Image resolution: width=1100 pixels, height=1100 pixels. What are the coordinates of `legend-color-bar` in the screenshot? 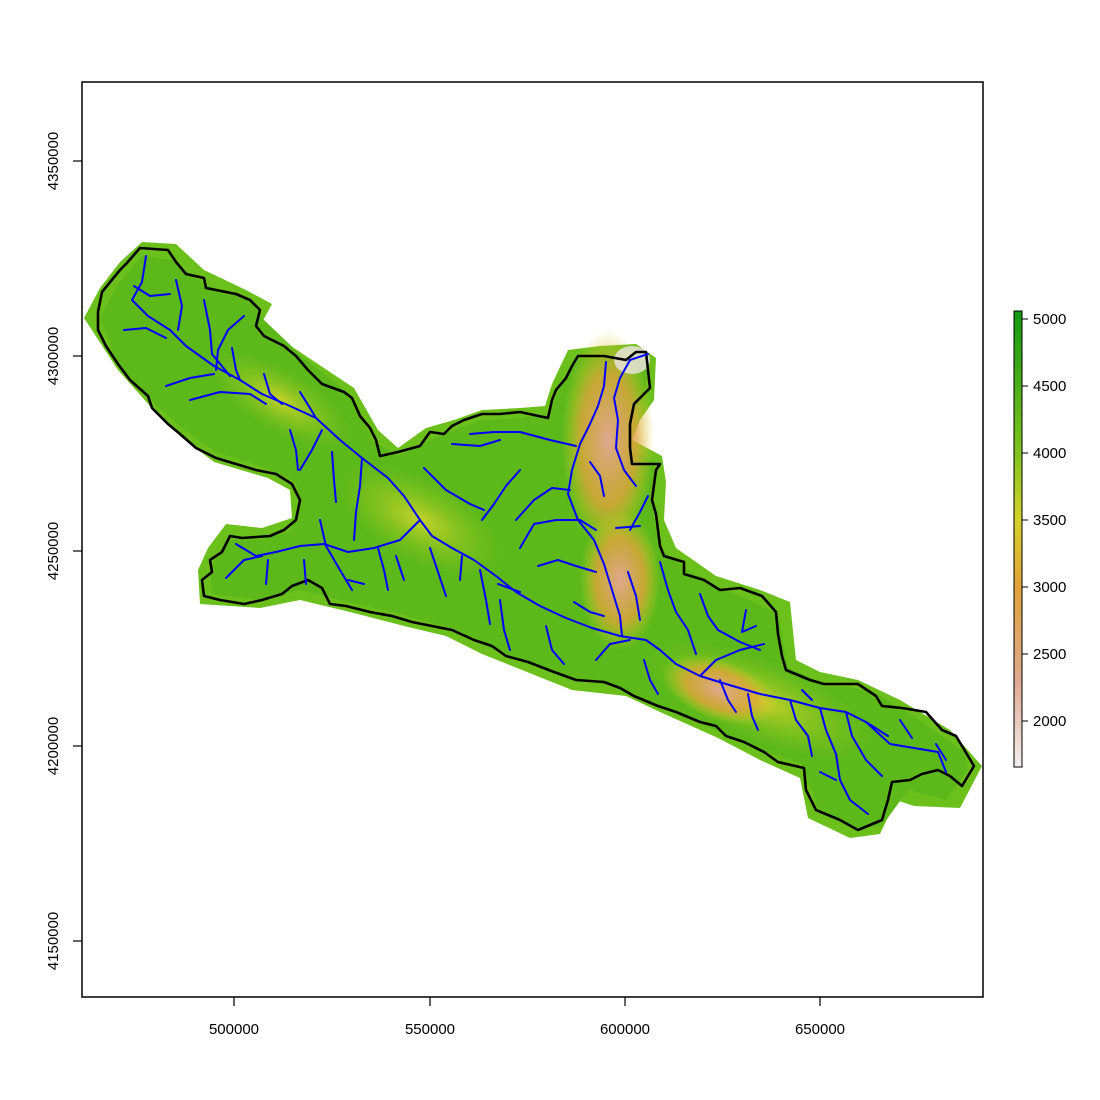 It's located at (1018, 539).